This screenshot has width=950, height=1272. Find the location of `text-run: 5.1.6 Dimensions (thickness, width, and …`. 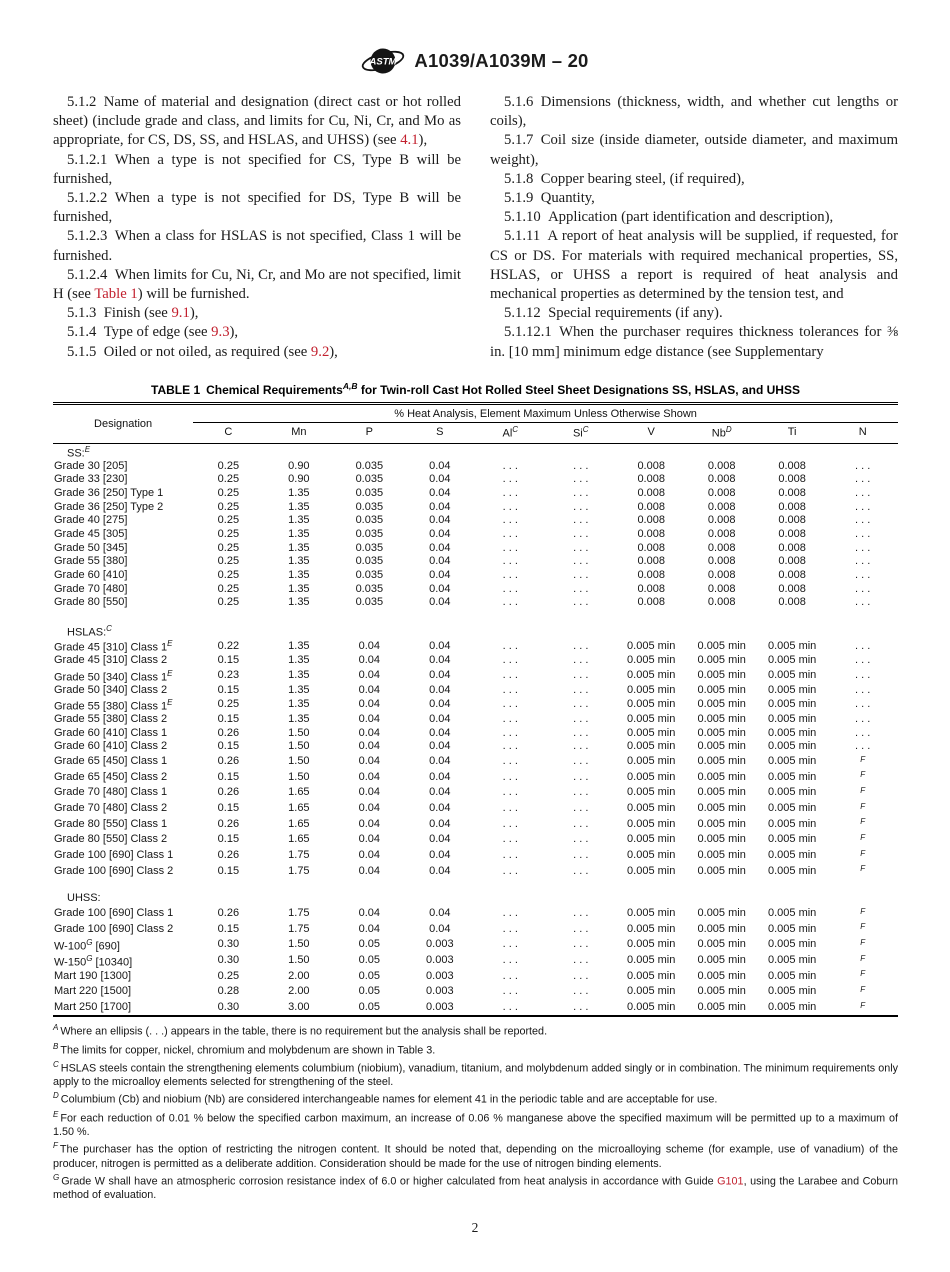

text-run: 5.1.6 Dimensions (thickness, width, and … is located at coordinates (694, 112).